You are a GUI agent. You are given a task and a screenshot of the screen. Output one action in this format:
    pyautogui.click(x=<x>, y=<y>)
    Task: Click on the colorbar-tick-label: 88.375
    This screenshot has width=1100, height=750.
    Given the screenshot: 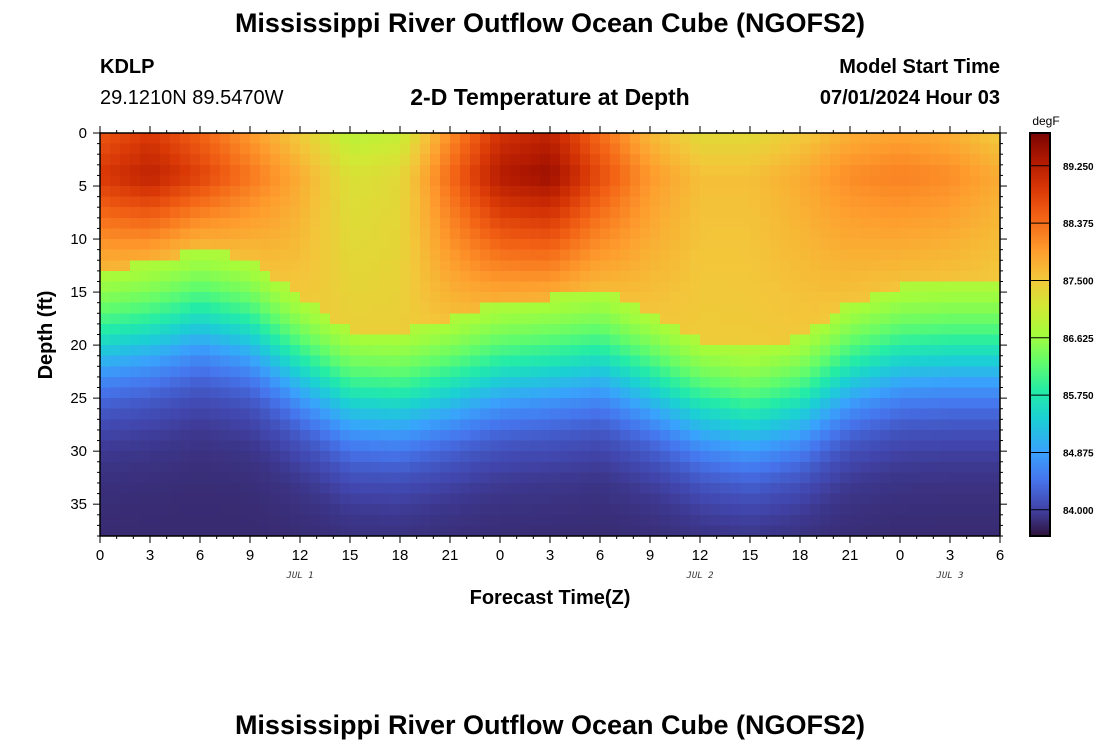 What is the action you would take?
    pyautogui.click(x=1078, y=224)
    